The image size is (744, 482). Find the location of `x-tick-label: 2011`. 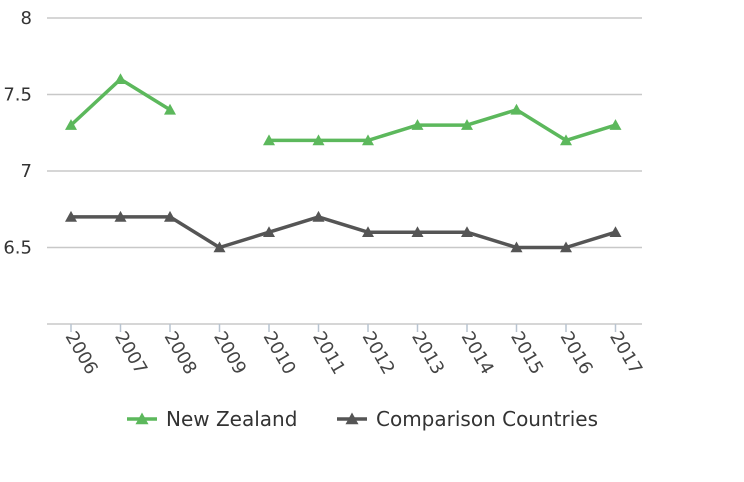

x-tick-label: 2011 is located at coordinates (328, 353).